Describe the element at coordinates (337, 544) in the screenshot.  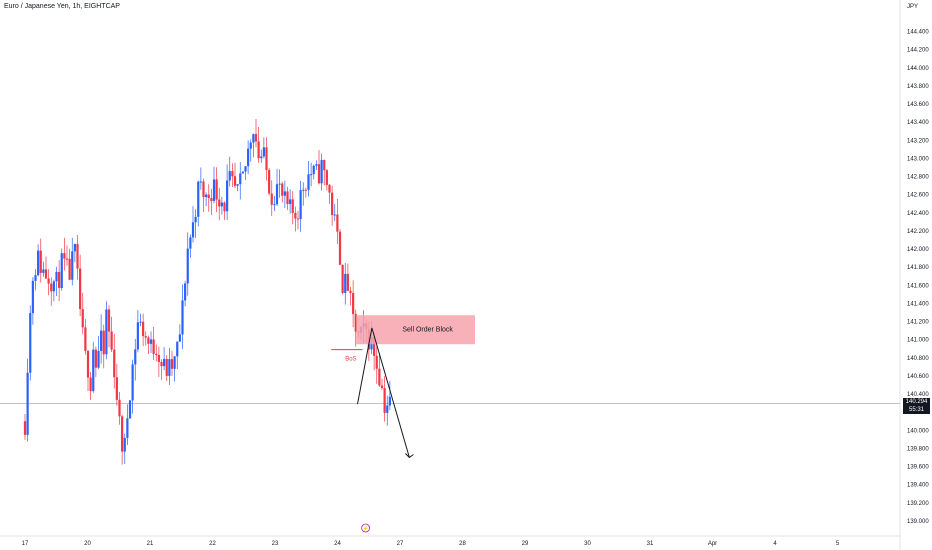
I see `time-tick-label: 24` at that location.